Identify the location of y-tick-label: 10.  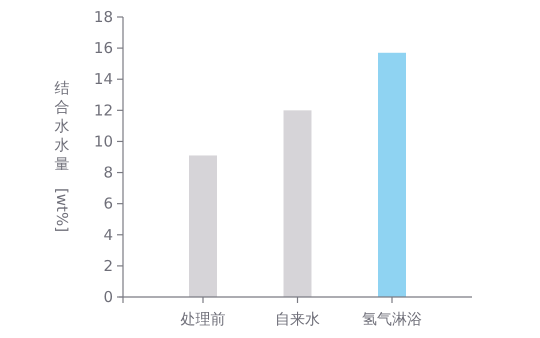
(103, 141).